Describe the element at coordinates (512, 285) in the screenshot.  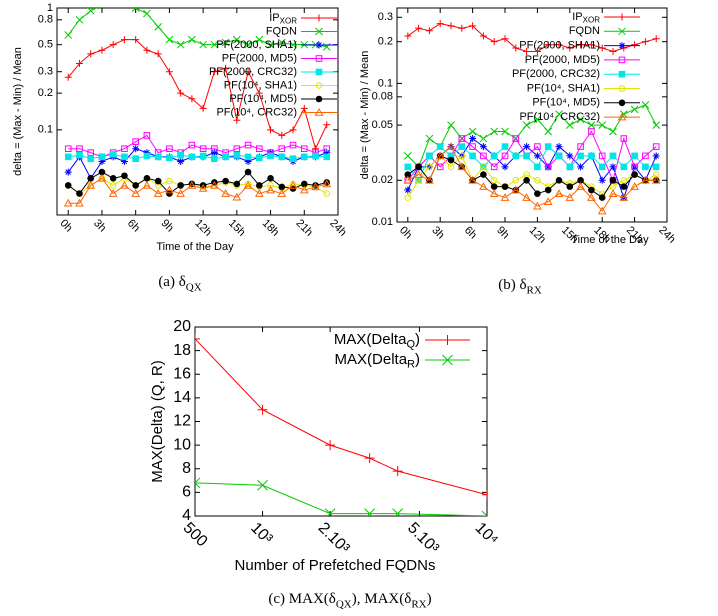
I see `text-part: (b) δ` at that location.